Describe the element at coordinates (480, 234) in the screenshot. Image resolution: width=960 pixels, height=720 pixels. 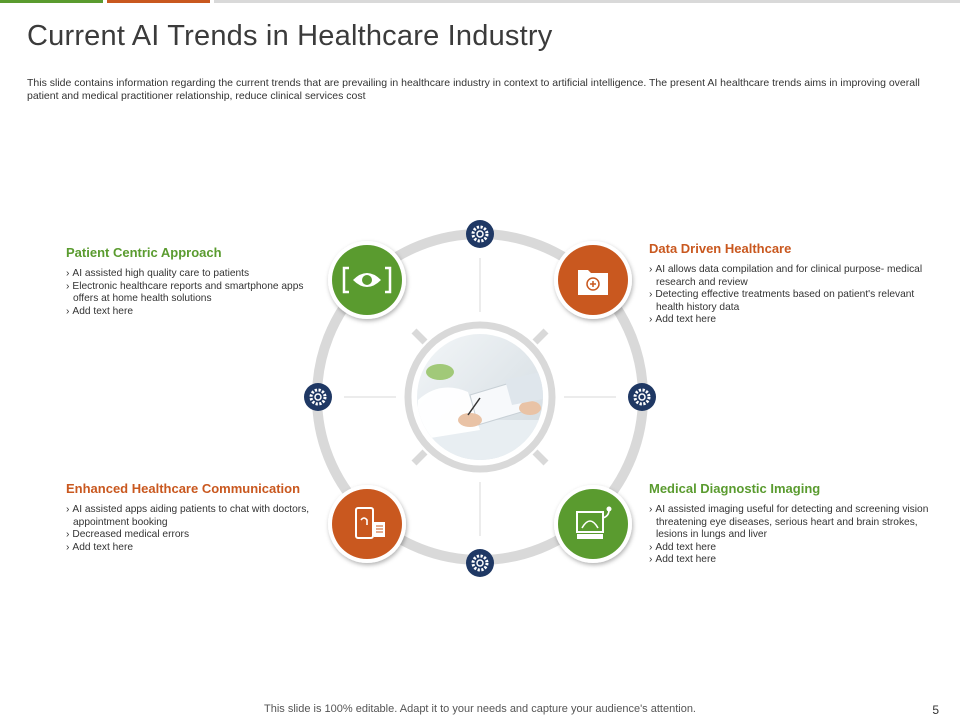
I see `gear-icon-top` at that location.